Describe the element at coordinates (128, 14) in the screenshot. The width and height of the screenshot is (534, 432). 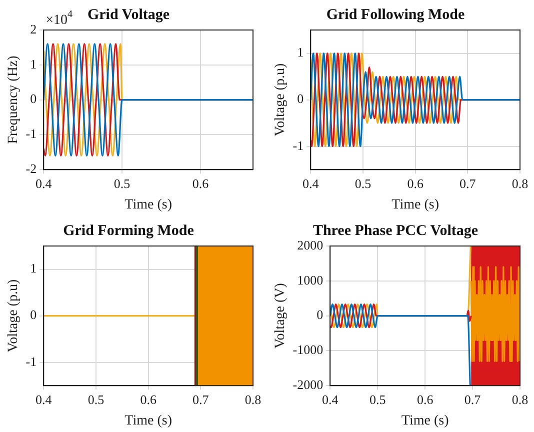
I see `chart-title: Grid Voltage` at that location.